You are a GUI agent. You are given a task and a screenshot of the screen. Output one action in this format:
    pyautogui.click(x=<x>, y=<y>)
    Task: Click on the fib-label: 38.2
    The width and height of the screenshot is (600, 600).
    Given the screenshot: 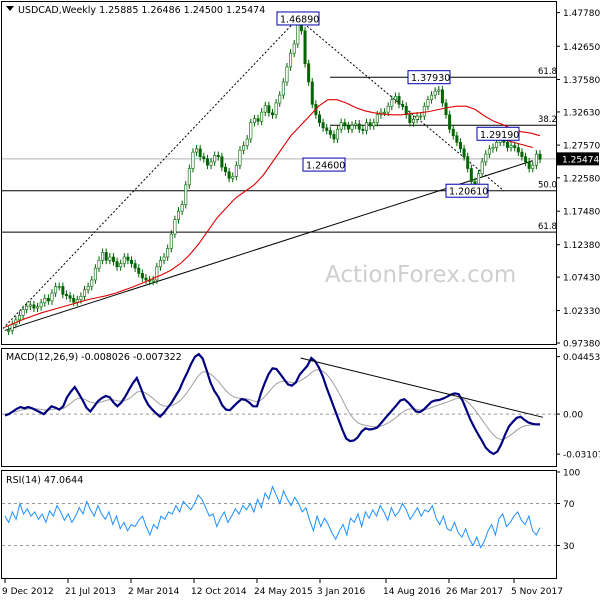 What is the action you would take?
    pyautogui.click(x=547, y=120)
    